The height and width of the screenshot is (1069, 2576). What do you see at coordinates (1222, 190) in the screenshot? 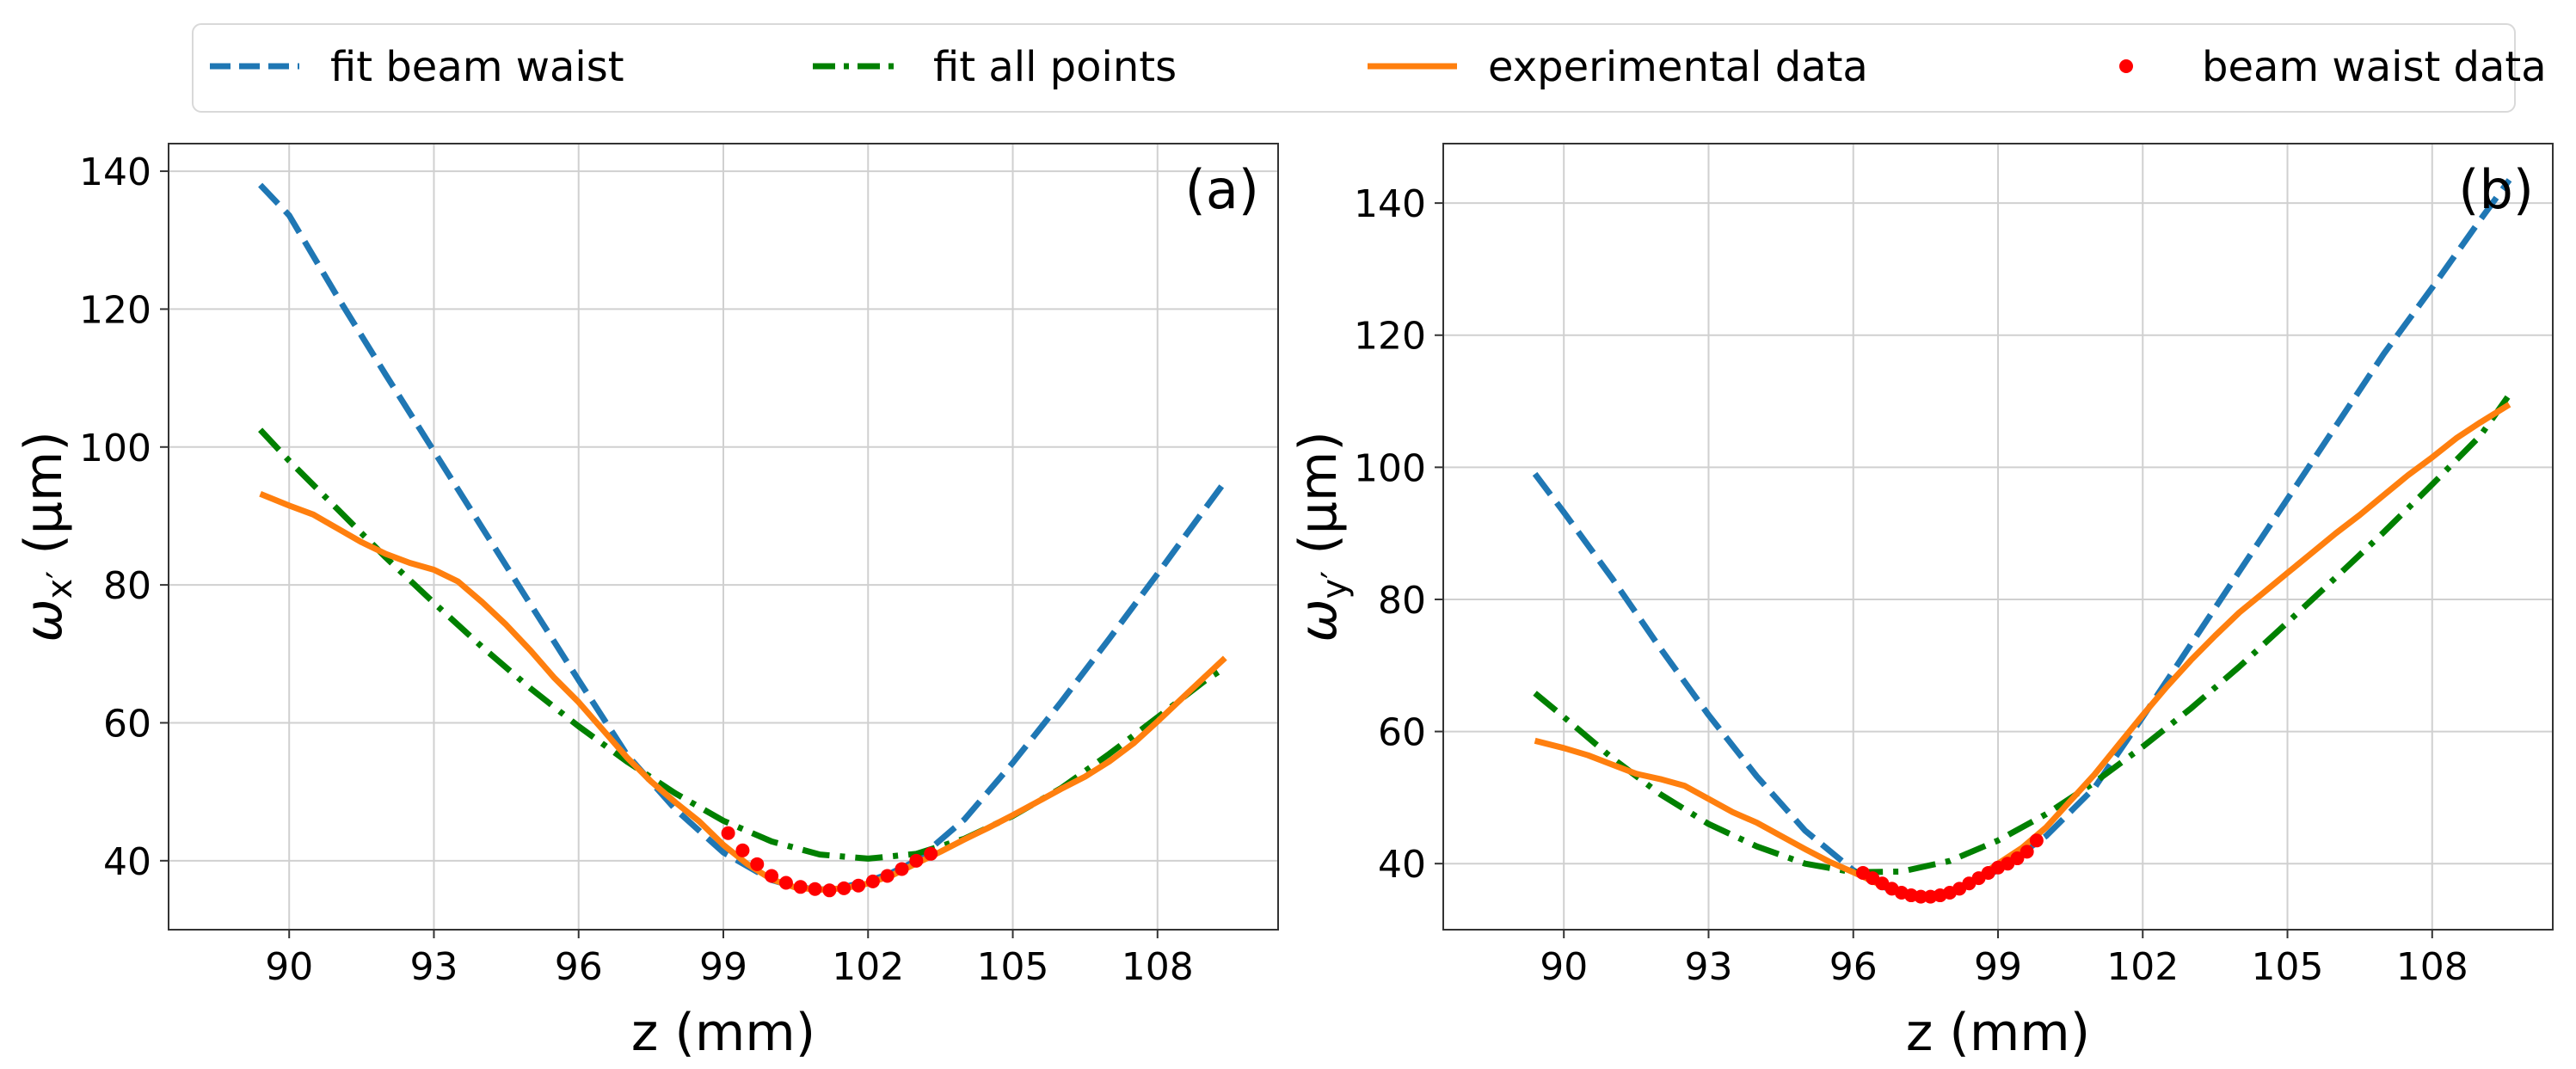
I see `panel-label: (a)` at bounding box center [1222, 190].